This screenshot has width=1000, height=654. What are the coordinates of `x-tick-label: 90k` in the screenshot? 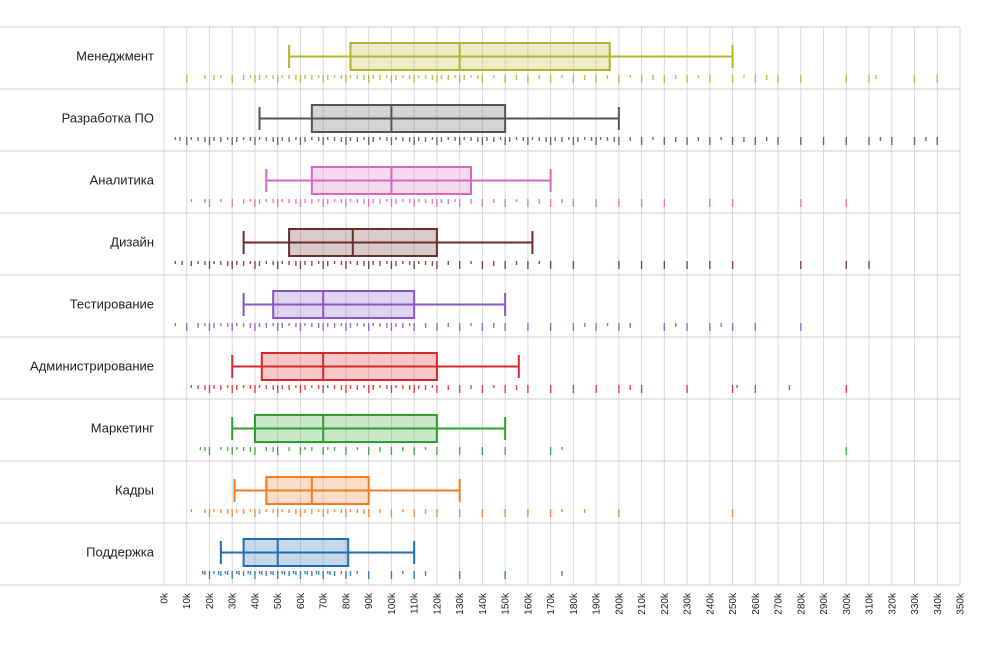 It's located at (369, 600).